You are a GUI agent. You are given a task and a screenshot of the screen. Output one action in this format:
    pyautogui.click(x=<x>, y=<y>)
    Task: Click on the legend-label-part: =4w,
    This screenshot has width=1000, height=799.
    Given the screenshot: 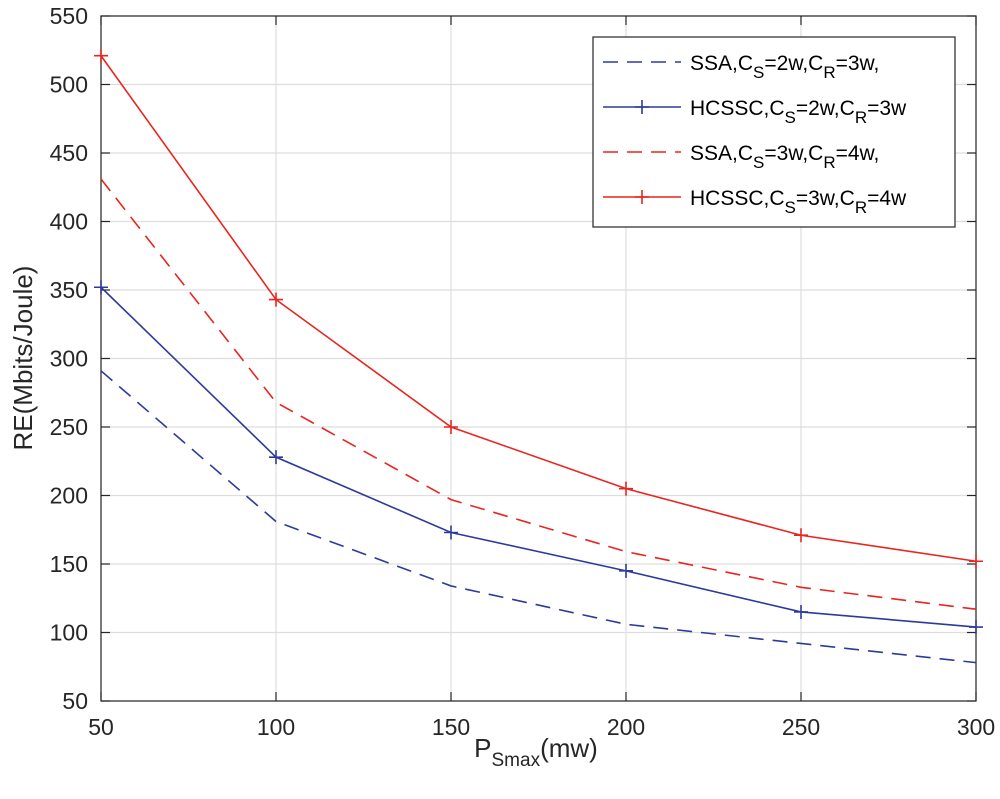 What is the action you would take?
    pyautogui.click(x=858, y=153)
    